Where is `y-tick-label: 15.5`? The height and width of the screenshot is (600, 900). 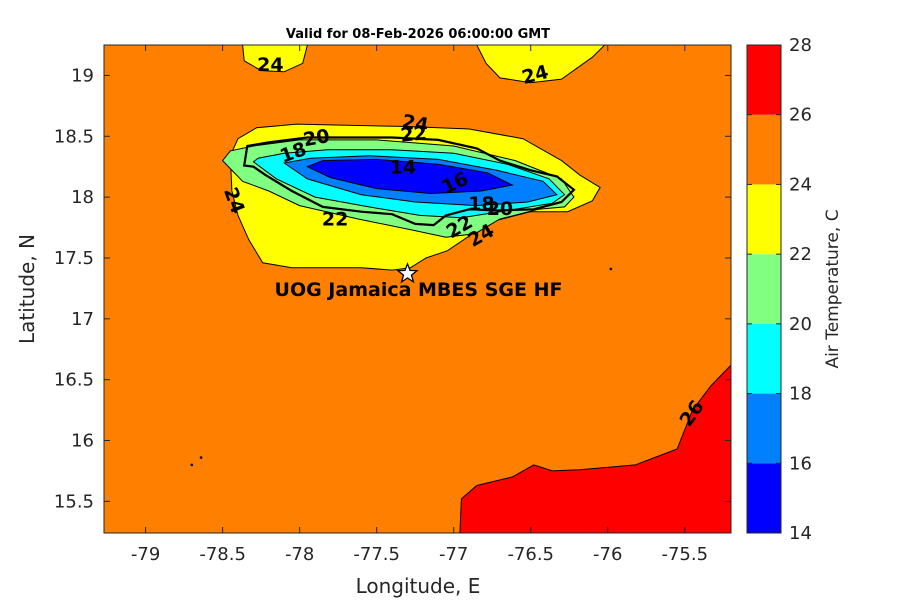
y-tick-label: 15.5 is located at coordinates (74, 501).